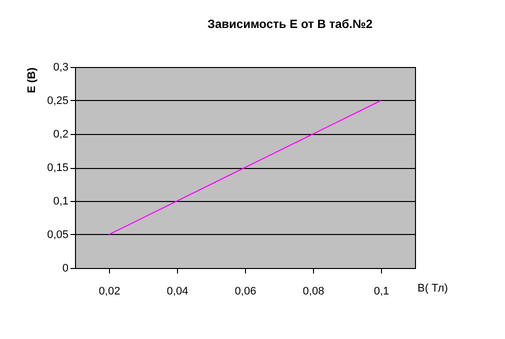 The height and width of the screenshot is (339, 505). I want to click on y-tick-label: 0, so click(65, 268).